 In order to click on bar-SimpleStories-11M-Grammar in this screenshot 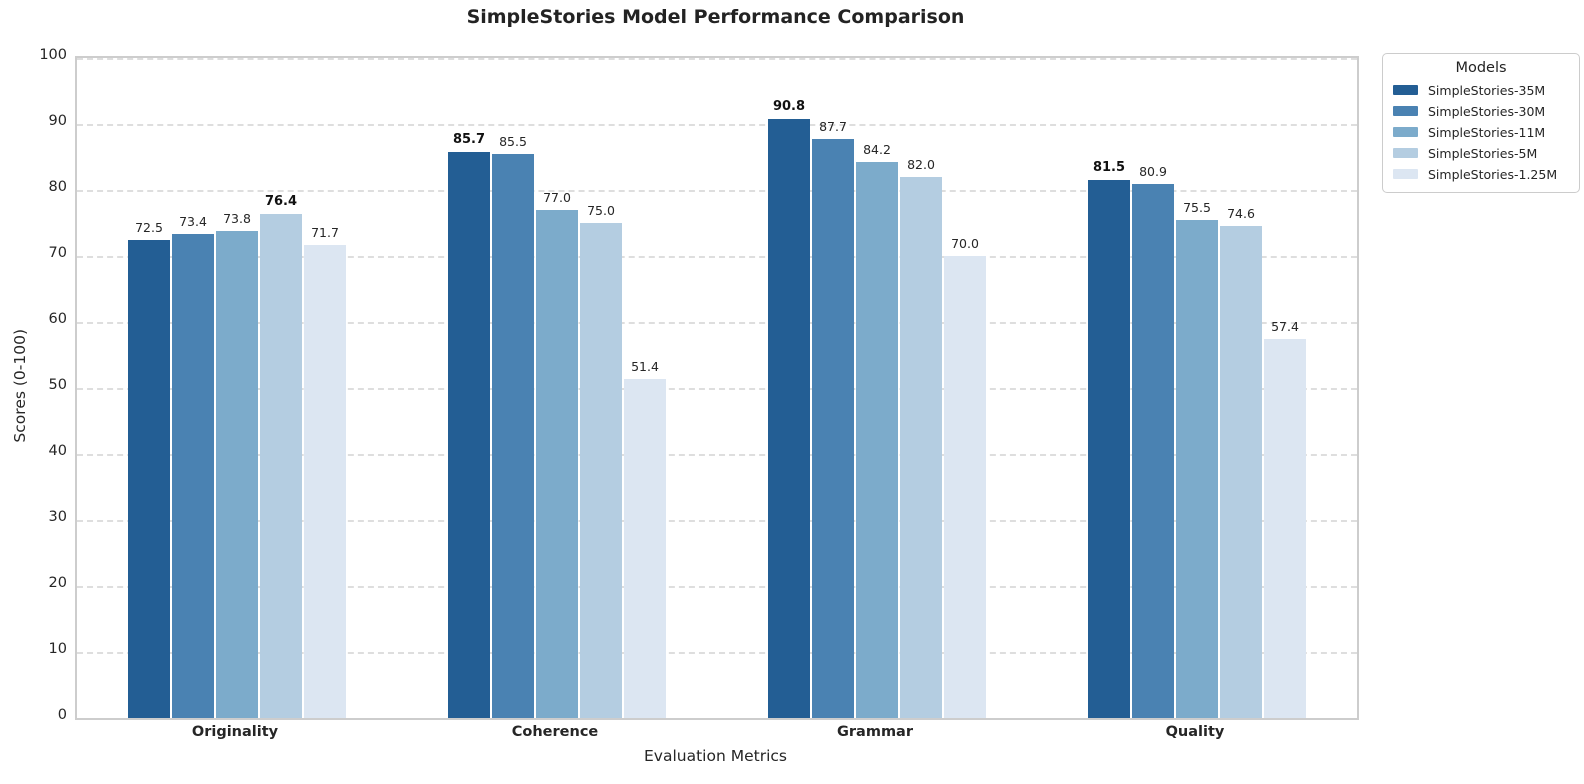, I will do `click(877, 440)`.